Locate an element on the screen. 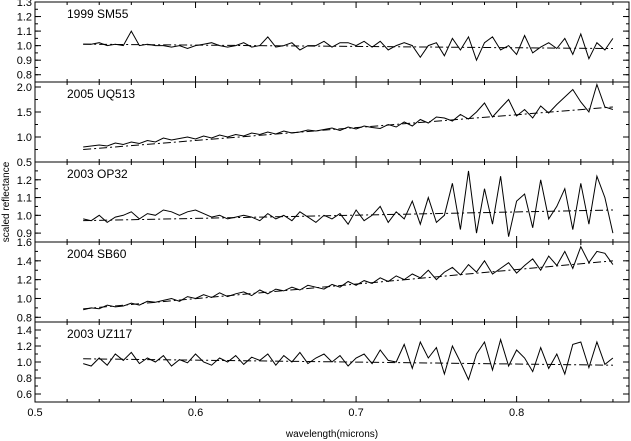 The width and height of the screenshot is (631, 441). x-axis-label: wavelength(microns) is located at coordinates (331, 434).